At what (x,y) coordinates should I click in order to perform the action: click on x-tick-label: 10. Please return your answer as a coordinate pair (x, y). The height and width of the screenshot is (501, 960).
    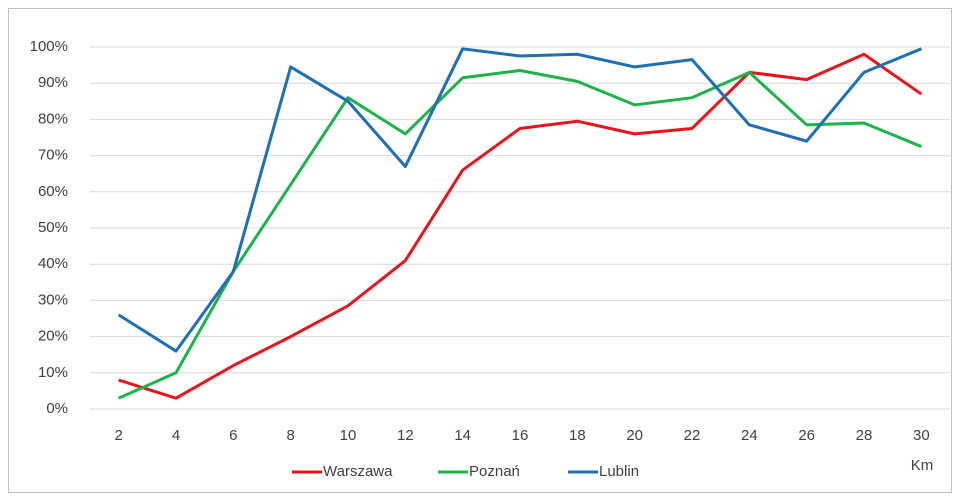
    Looking at the image, I should click on (348, 435).